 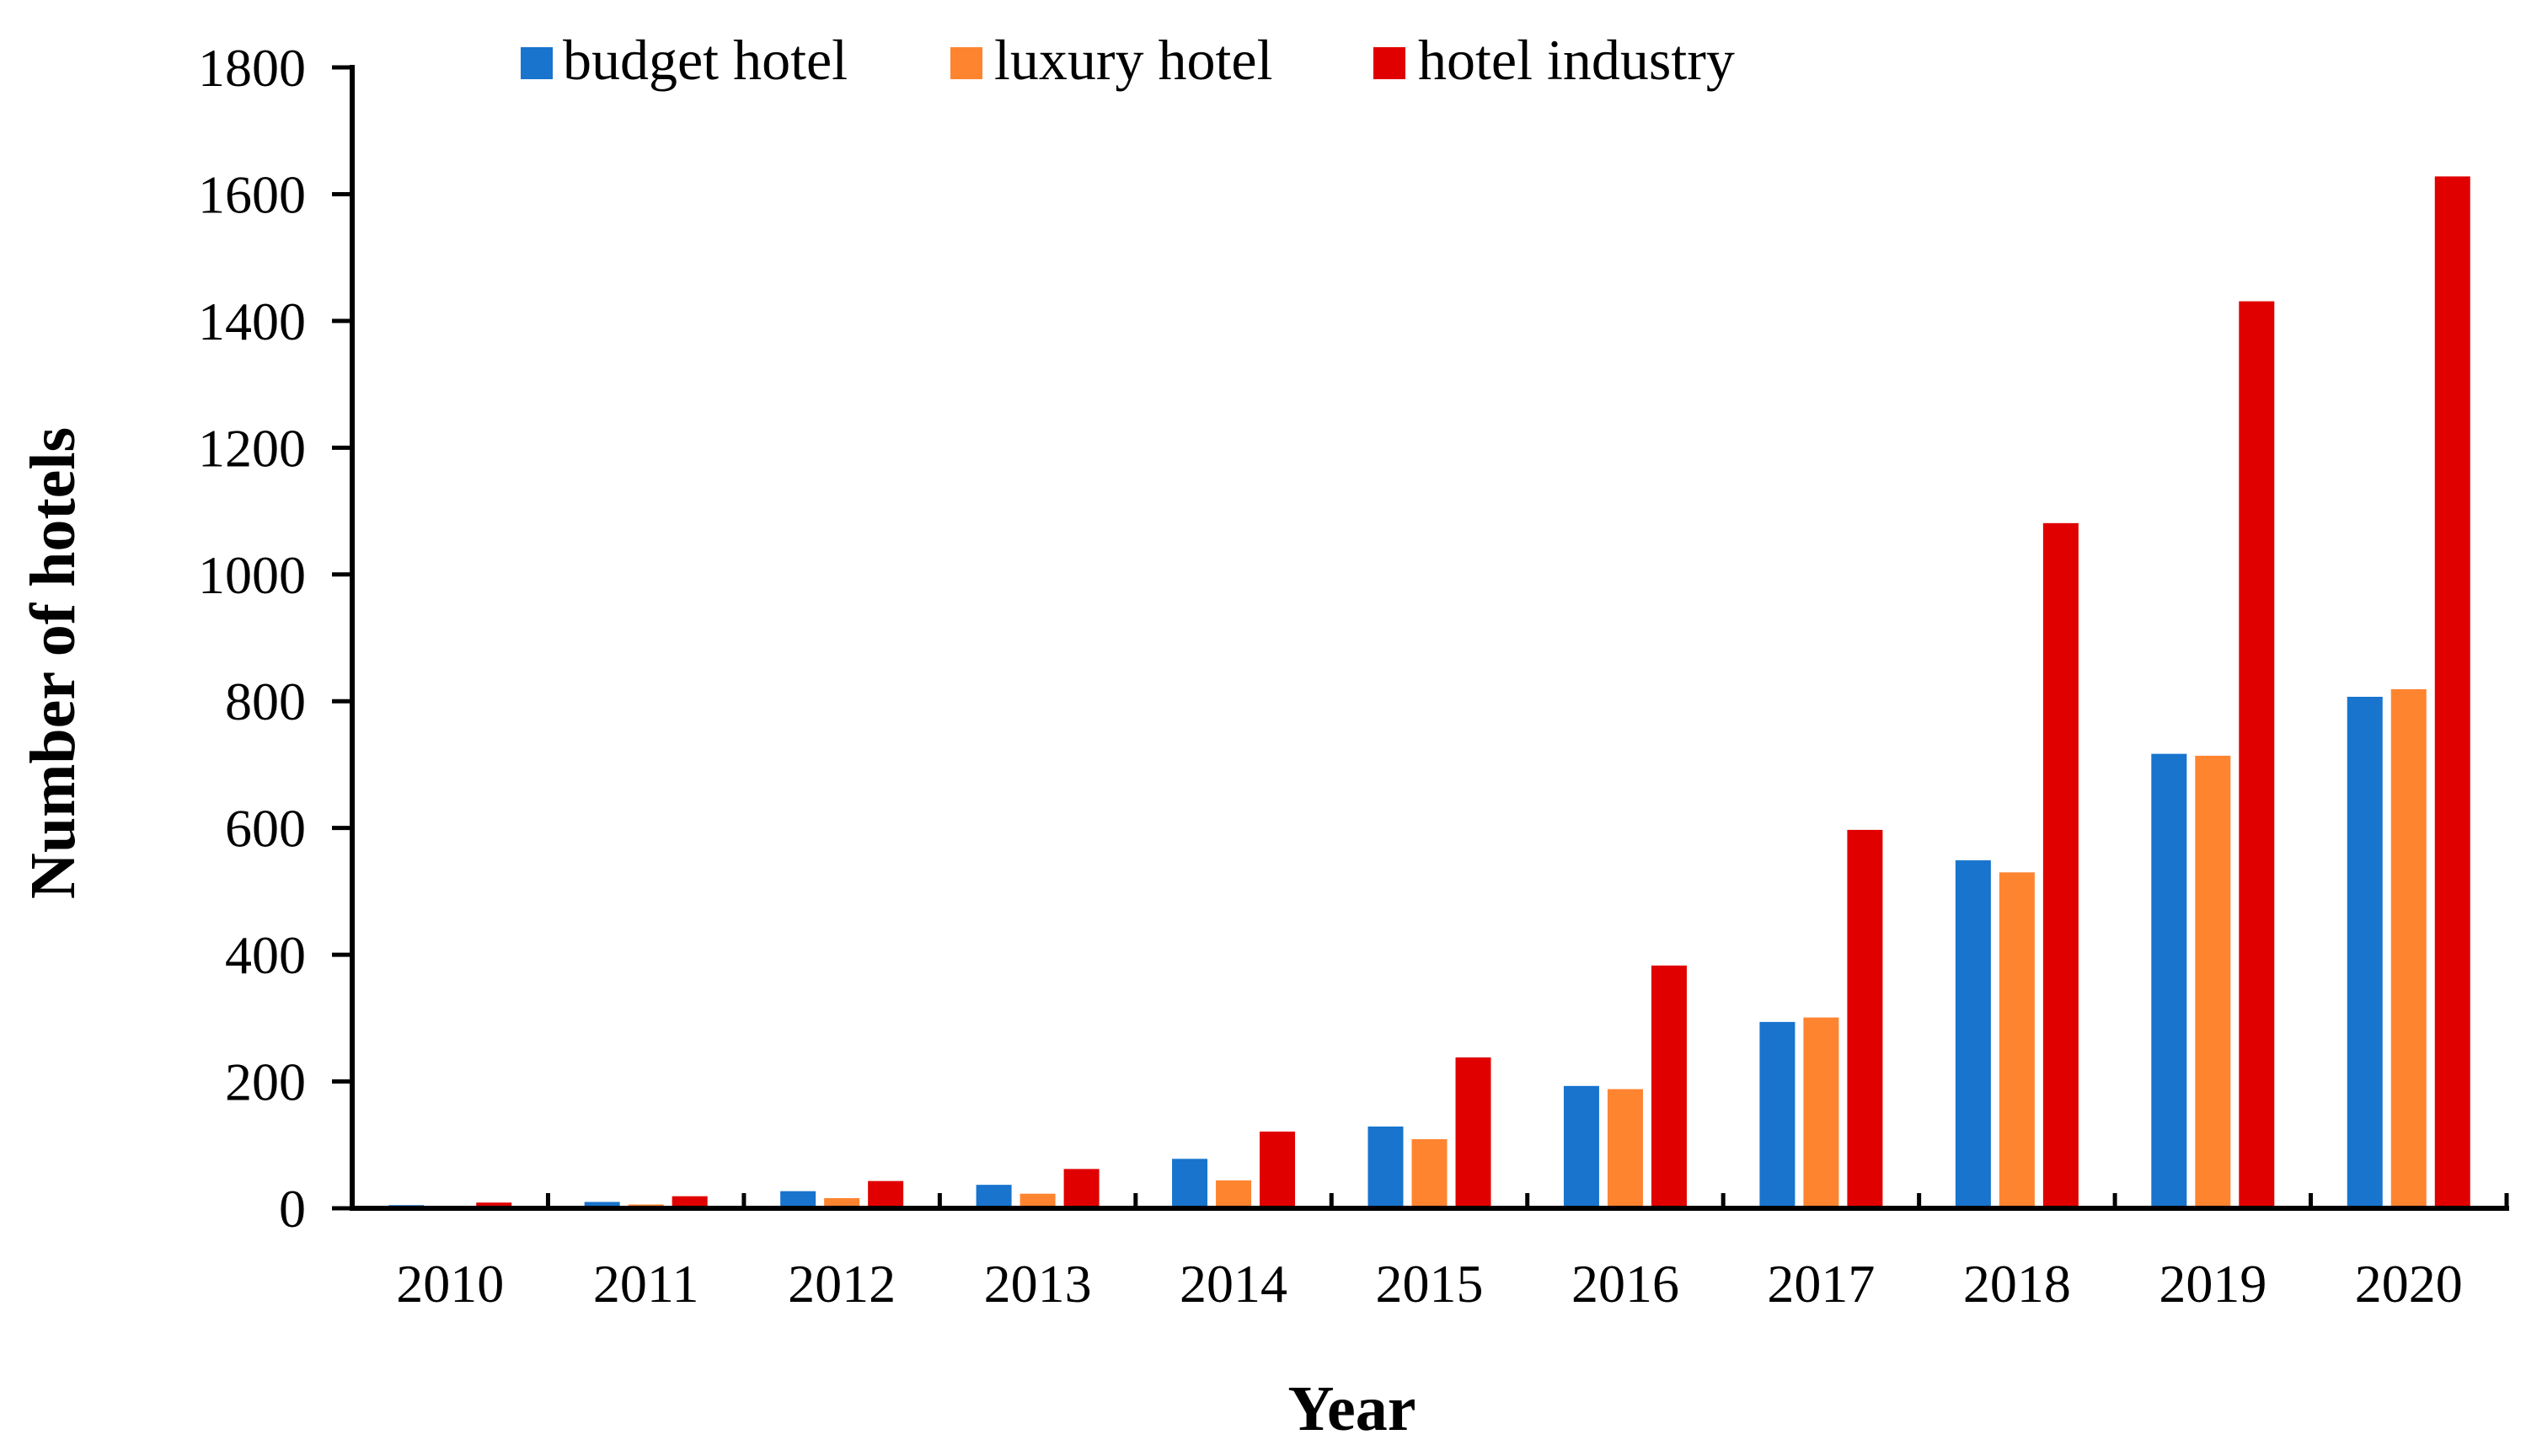 What do you see at coordinates (1777, 1114) in the screenshot?
I see `bar-budget-hotel-2017` at bounding box center [1777, 1114].